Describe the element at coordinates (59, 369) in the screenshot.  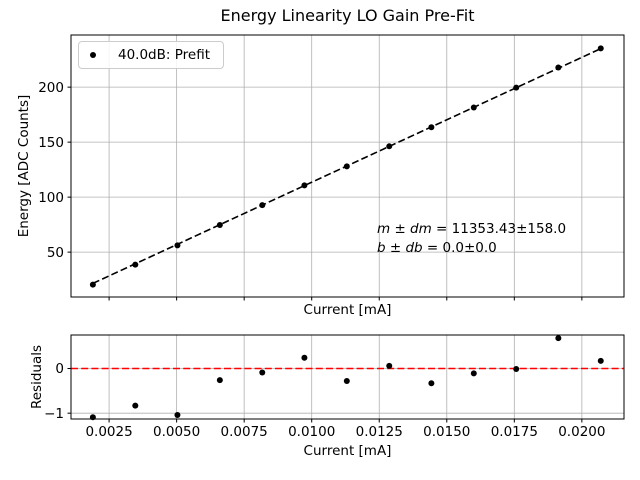
I see `y-tick-label: 0` at that location.